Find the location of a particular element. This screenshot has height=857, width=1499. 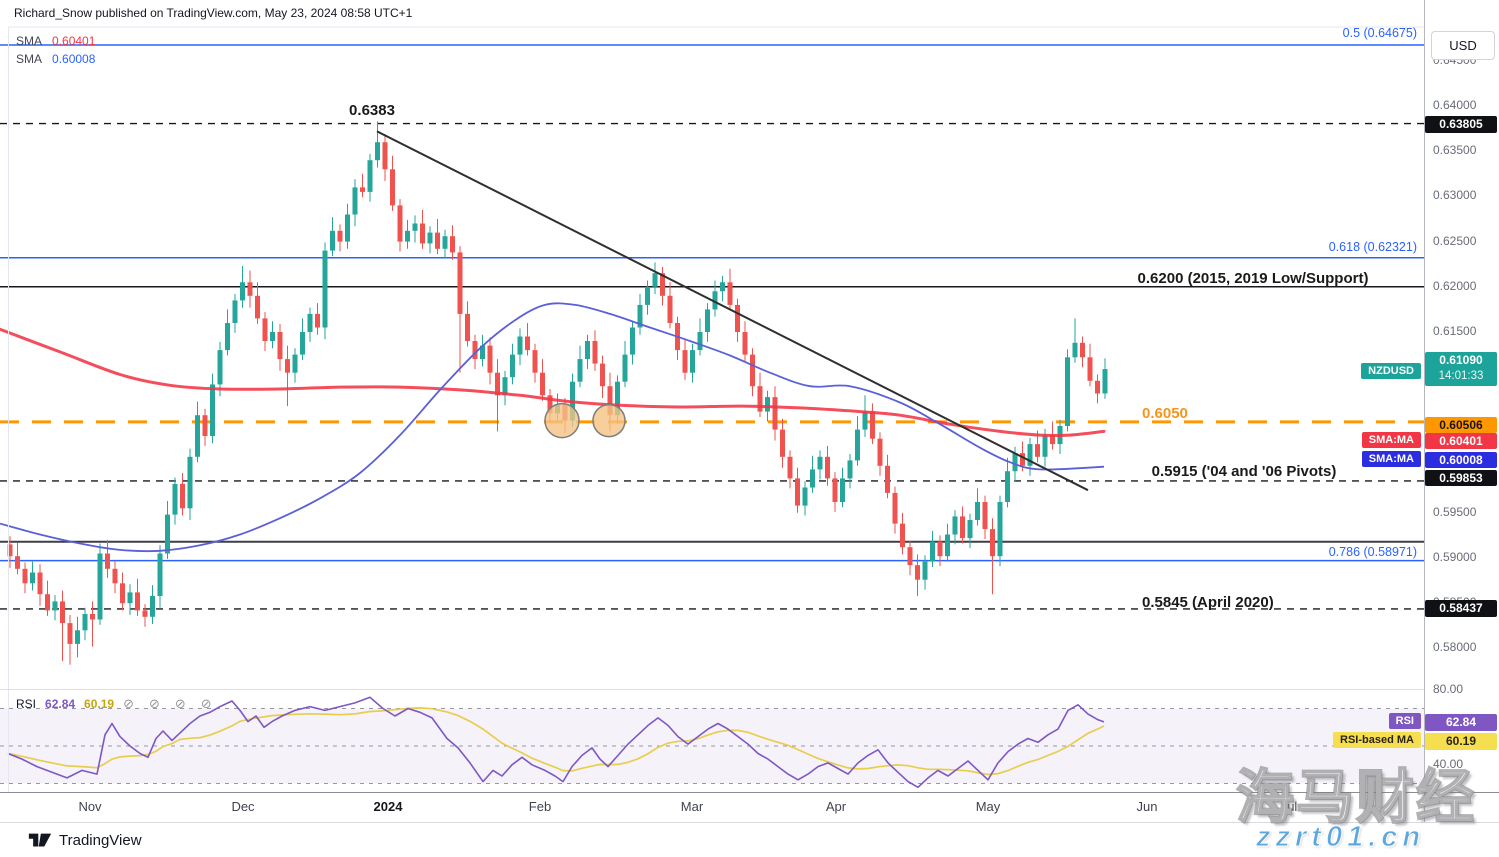

series-tag: RSI-based MA is located at coordinates (1377, 740).